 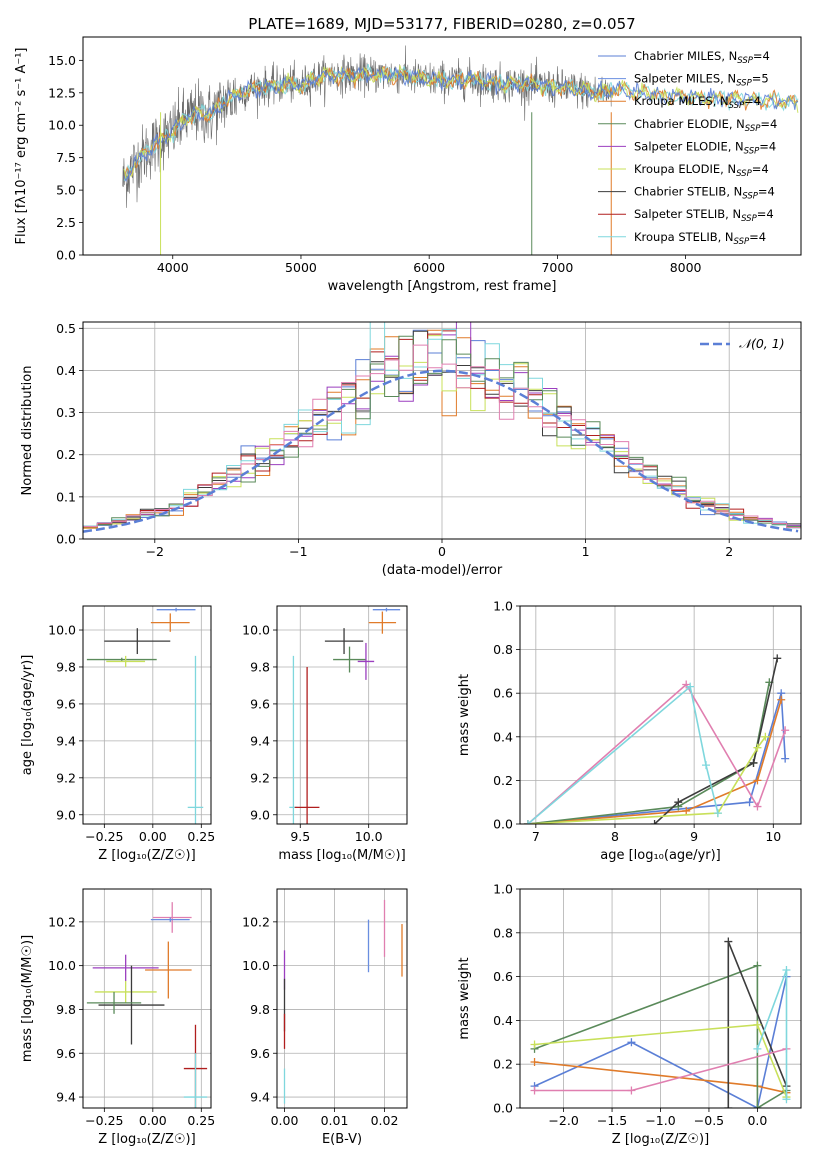 I want to click on mass_vs_Z-grid, so click(x=147, y=998).